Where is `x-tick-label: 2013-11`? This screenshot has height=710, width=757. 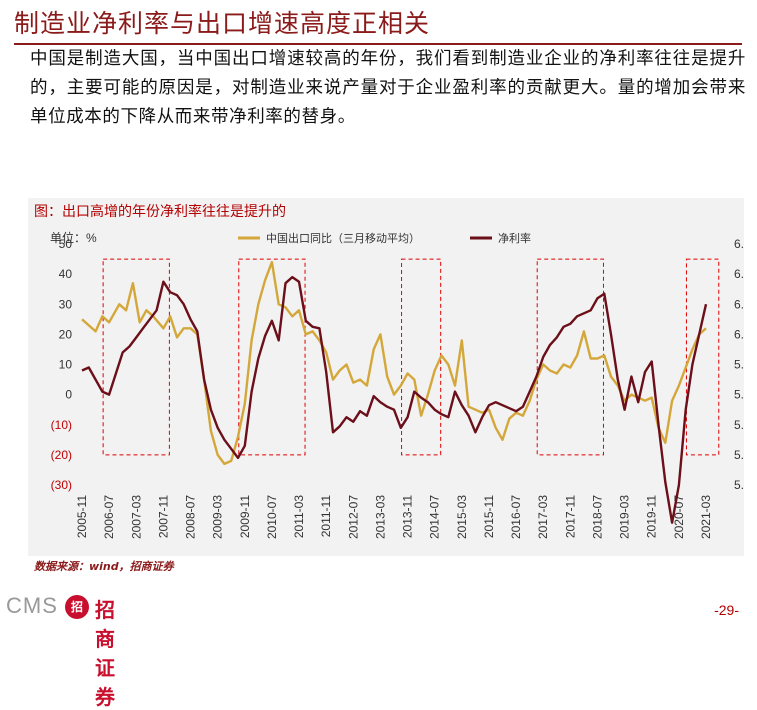
x-tick-label: 2013-11 is located at coordinates (408, 516).